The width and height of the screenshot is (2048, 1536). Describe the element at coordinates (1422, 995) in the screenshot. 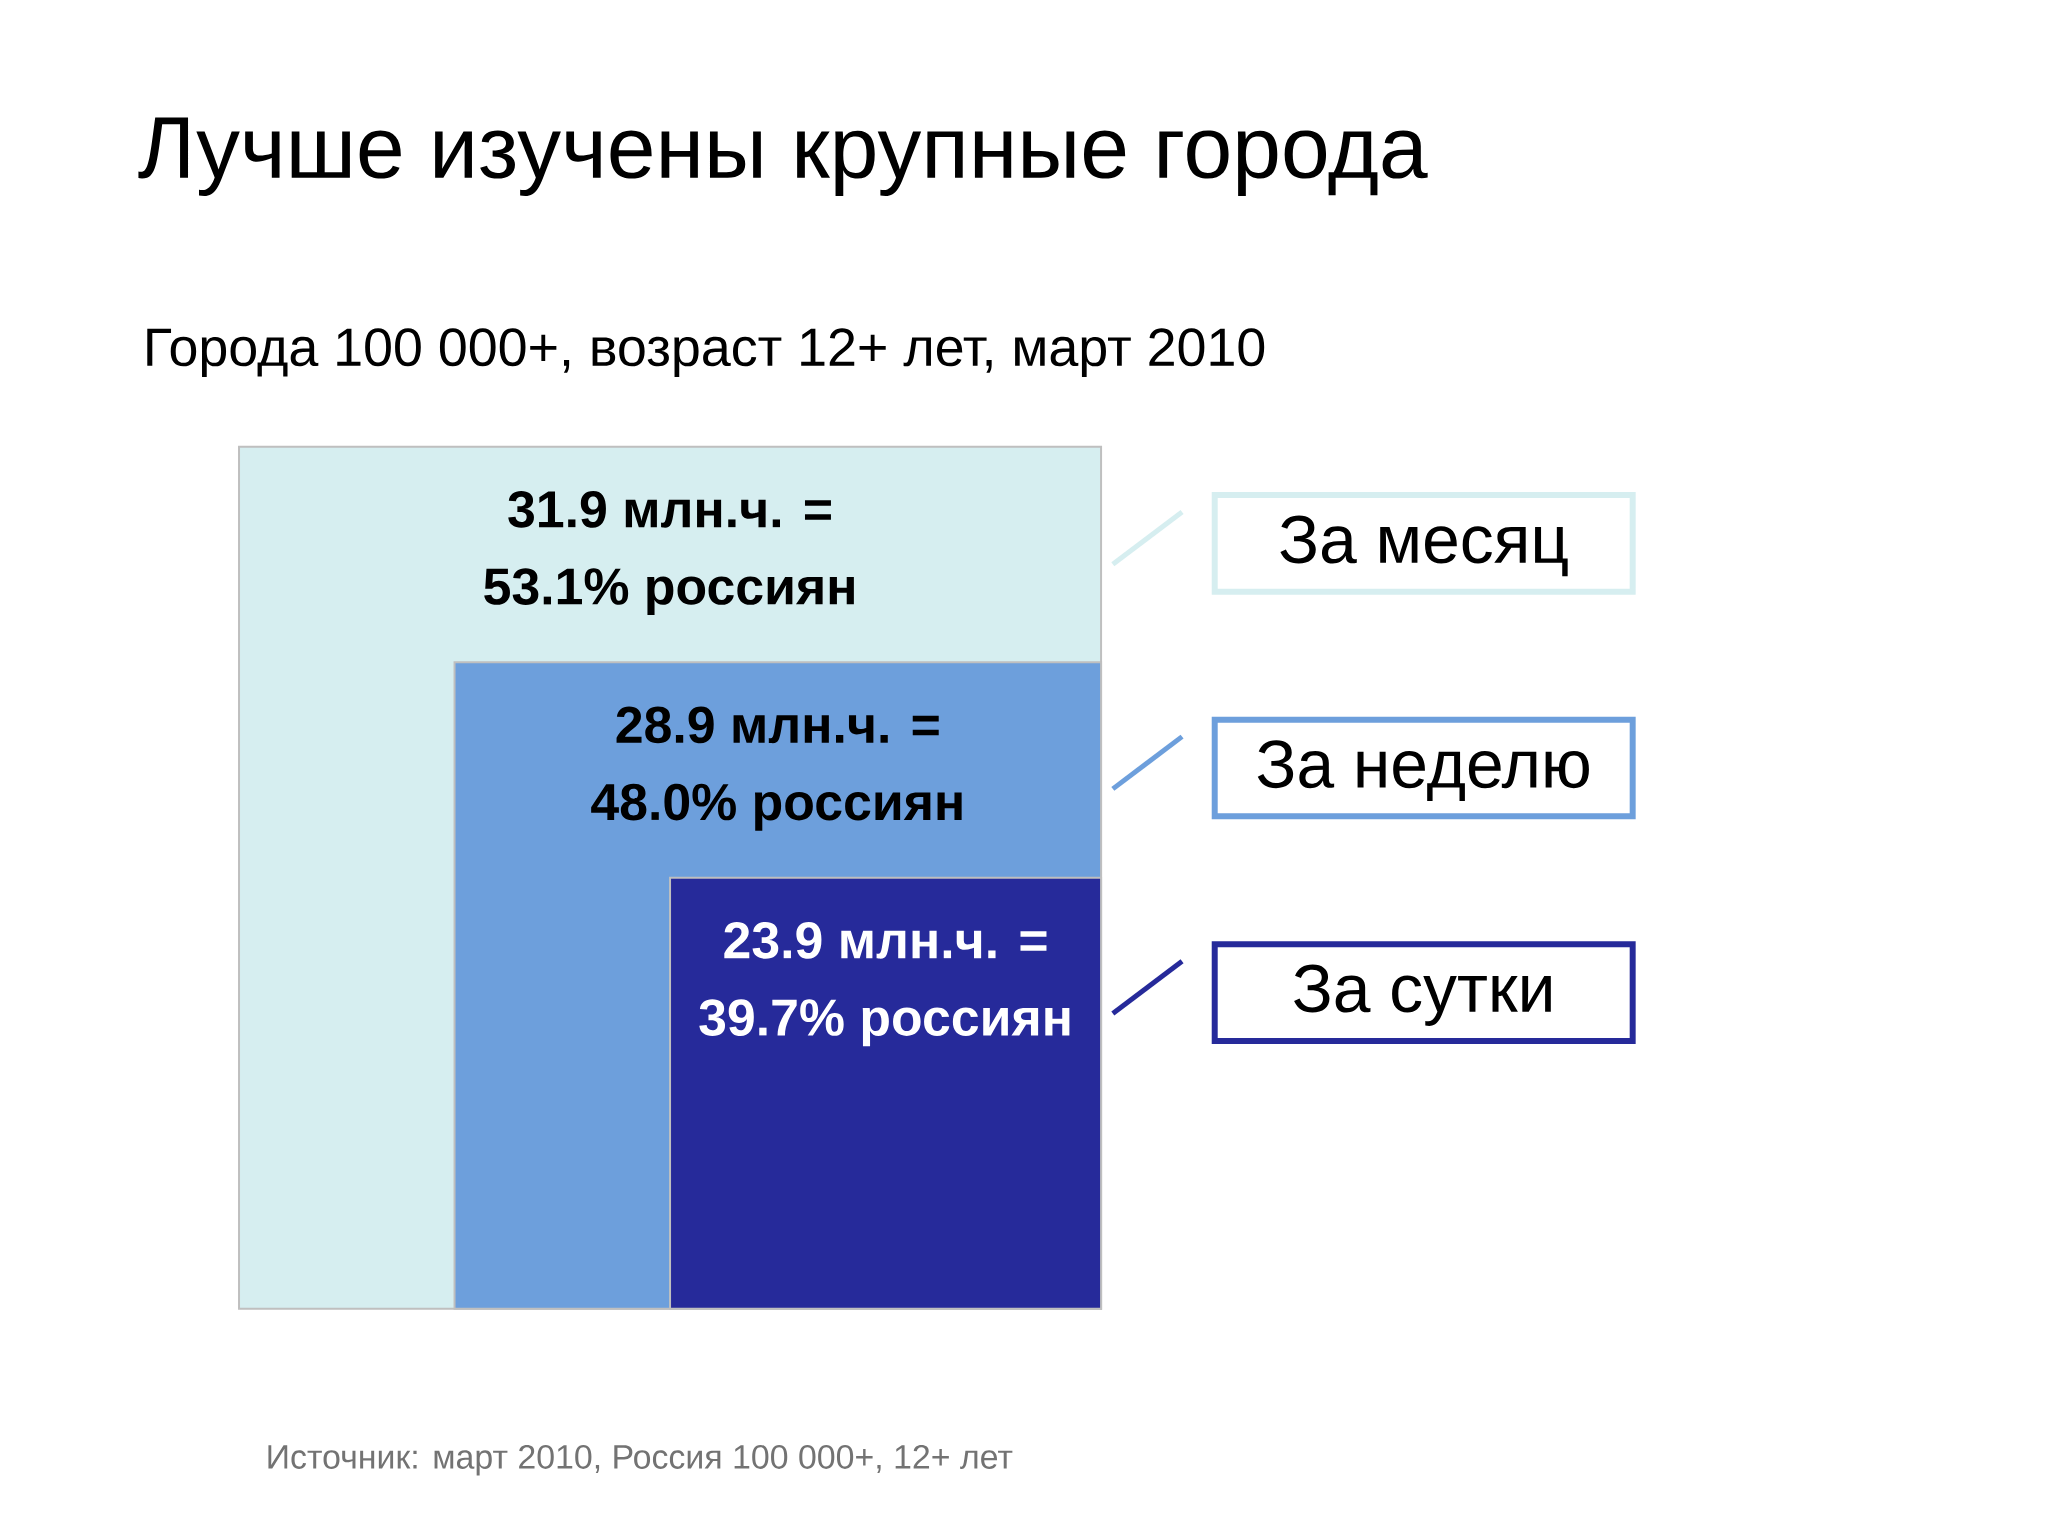

I see `category-label: За сутки` at that location.